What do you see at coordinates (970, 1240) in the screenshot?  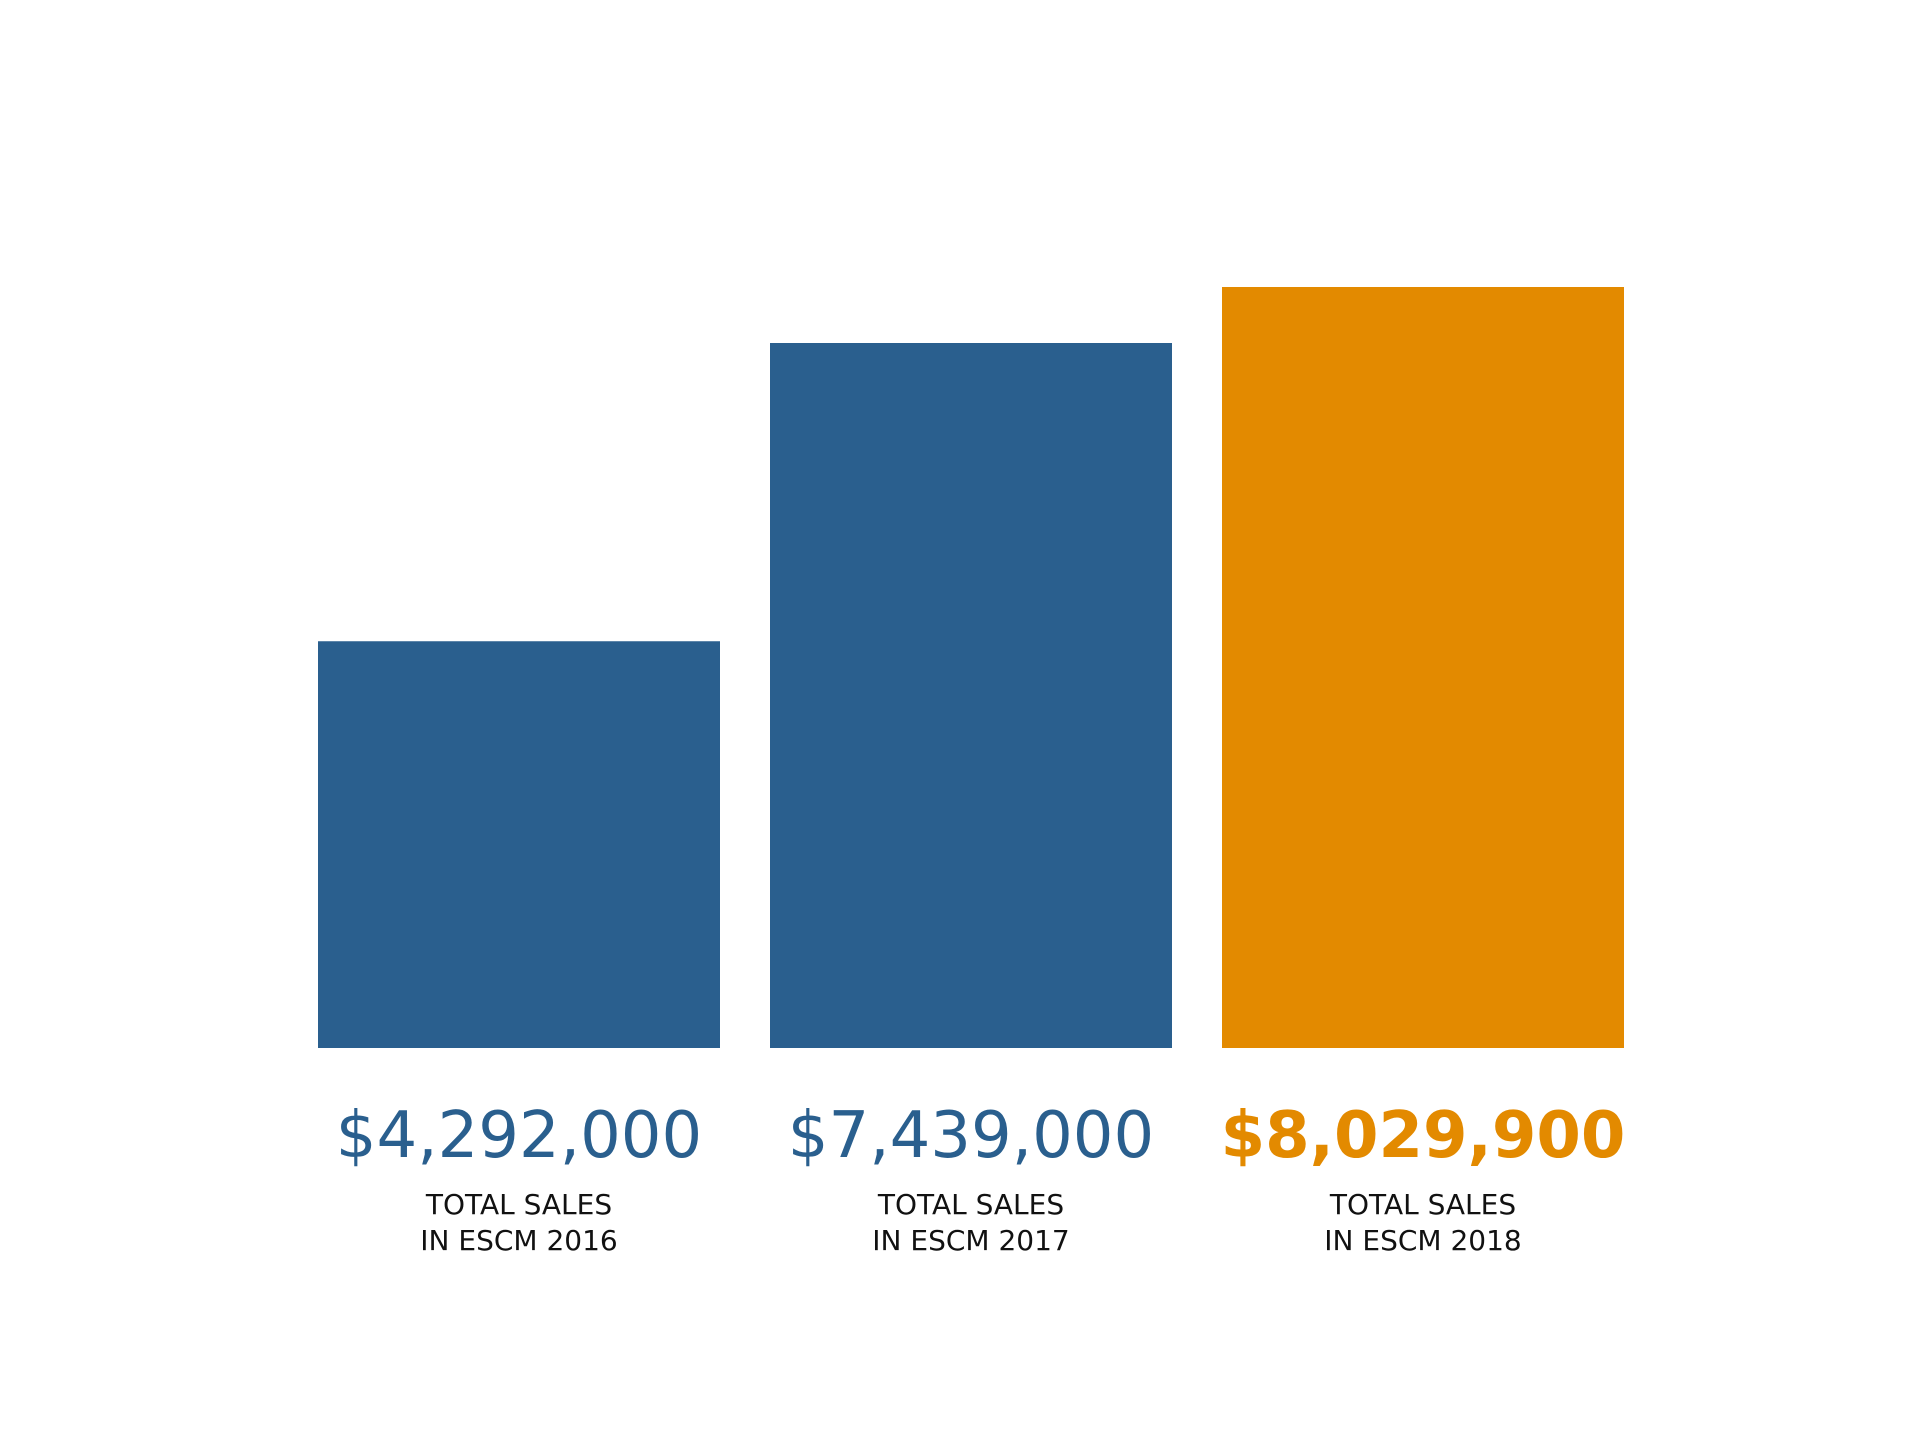 I see `category-label-2-line-2: IN ESCM 2017` at bounding box center [970, 1240].